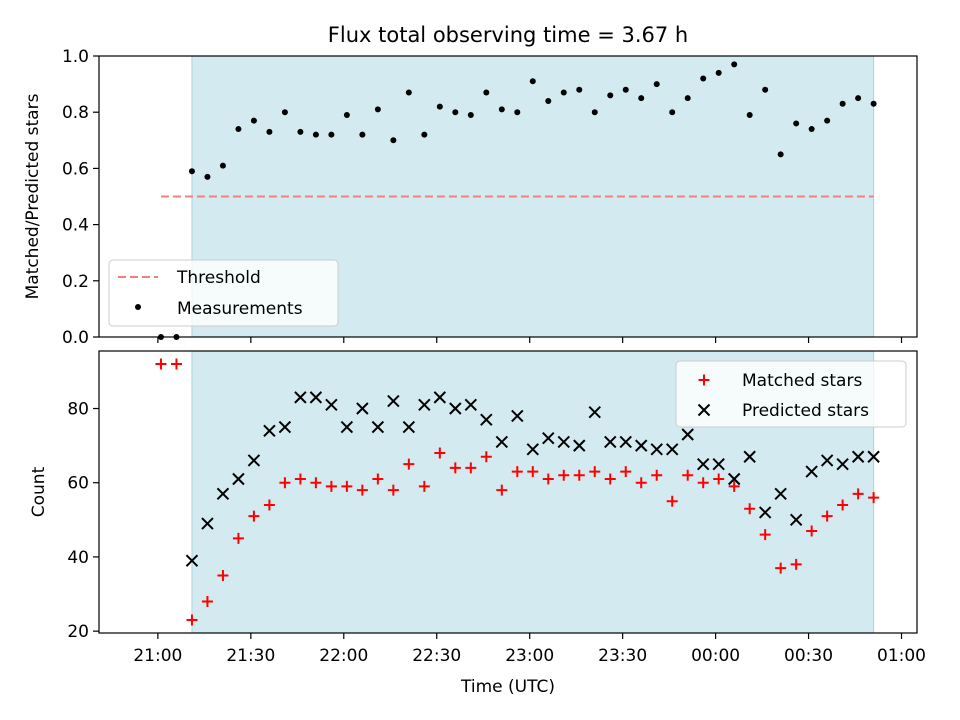 The width and height of the screenshot is (960, 720). What do you see at coordinates (78, 484) in the screenshot?
I see `y-tick-label: 60` at bounding box center [78, 484].